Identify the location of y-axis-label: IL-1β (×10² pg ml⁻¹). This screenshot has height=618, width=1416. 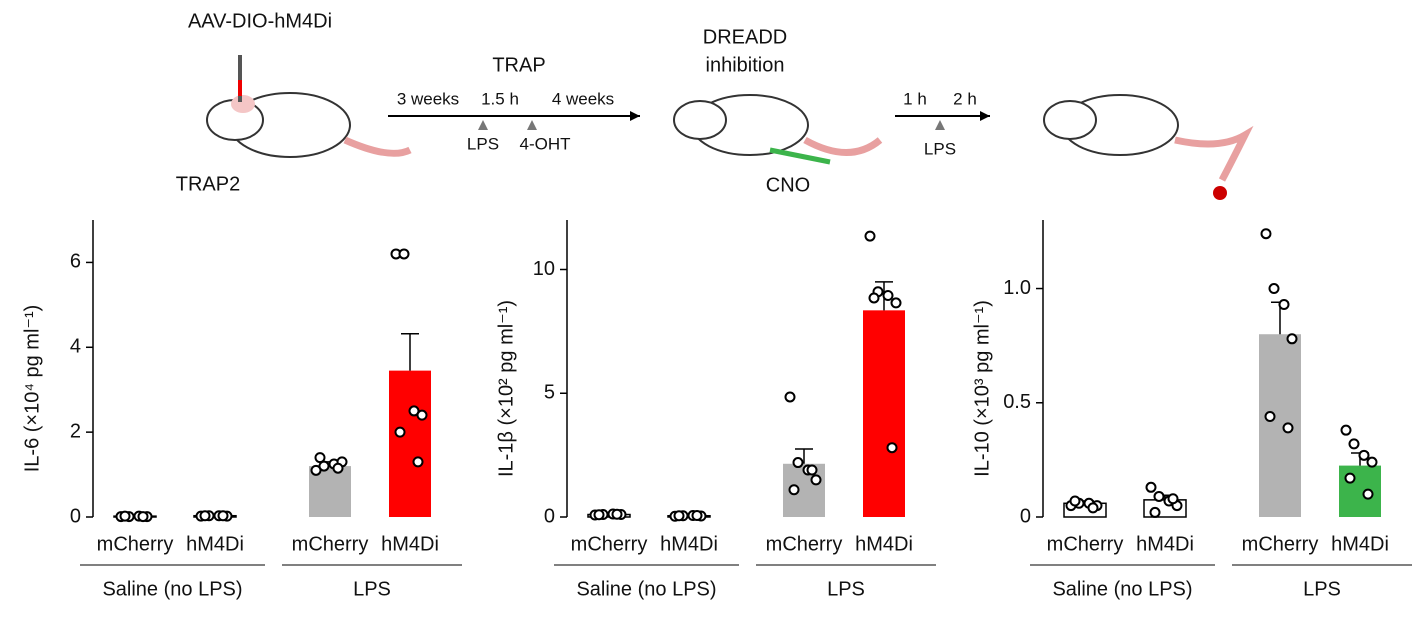
(506, 388).